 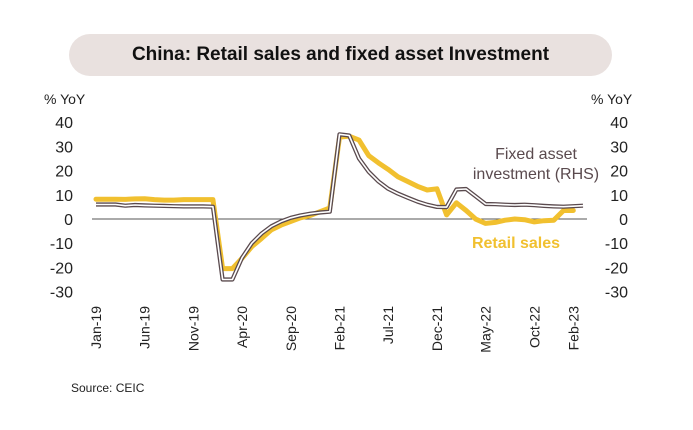 I want to click on x-tick-label: Sep-20, so click(x=291, y=328).